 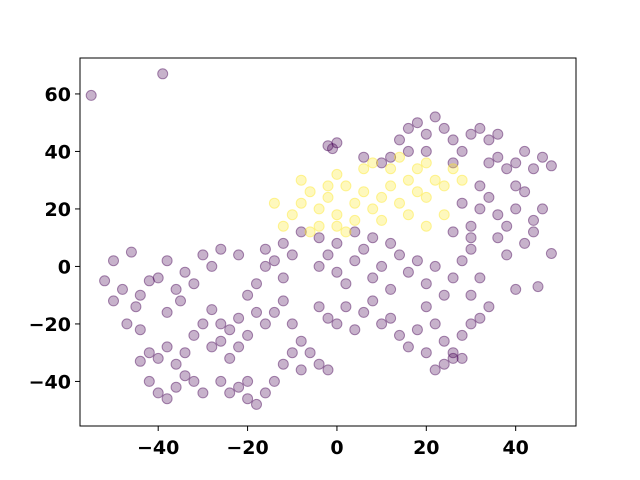 I want to click on y-tick-label: 60, so click(x=58, y=95).